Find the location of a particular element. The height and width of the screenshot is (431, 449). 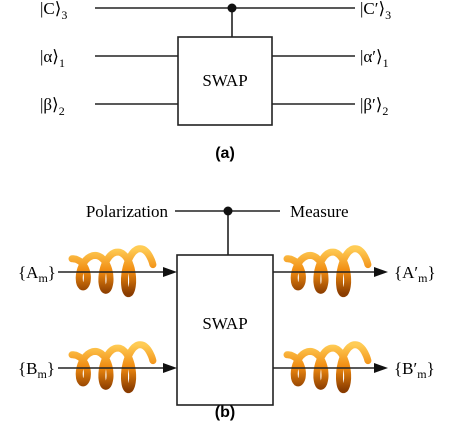

output-label: {A′m} is located at coordinates (415, 274).